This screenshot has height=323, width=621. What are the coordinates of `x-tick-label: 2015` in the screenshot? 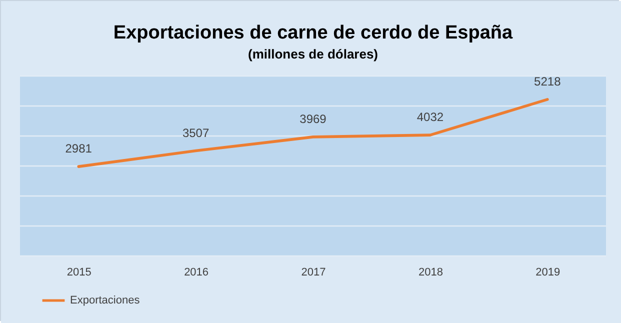 It's located at (79, 272).